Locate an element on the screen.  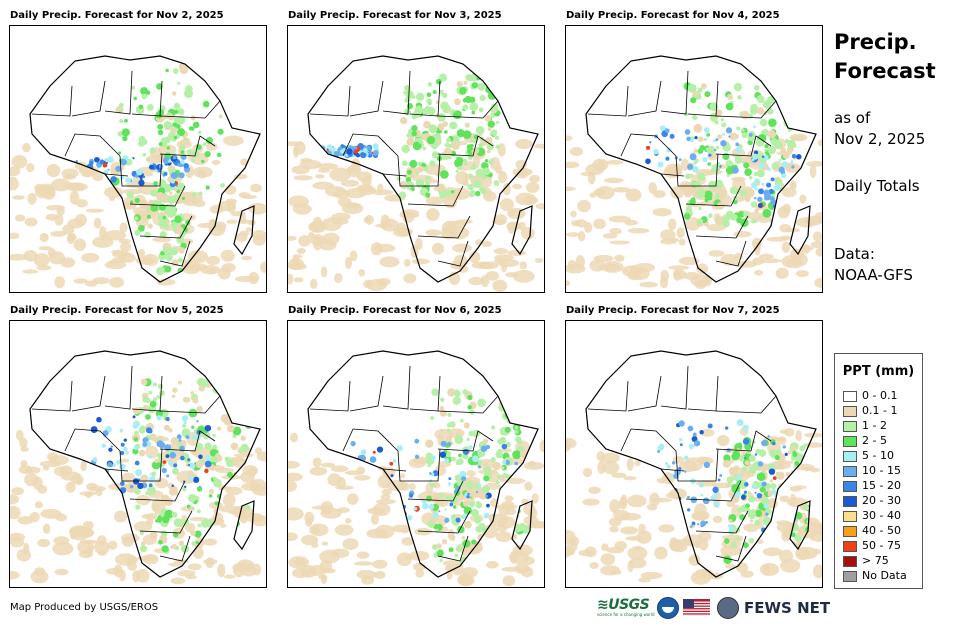
legend-item: 30 - 40 is located at coordinates (872, 516).